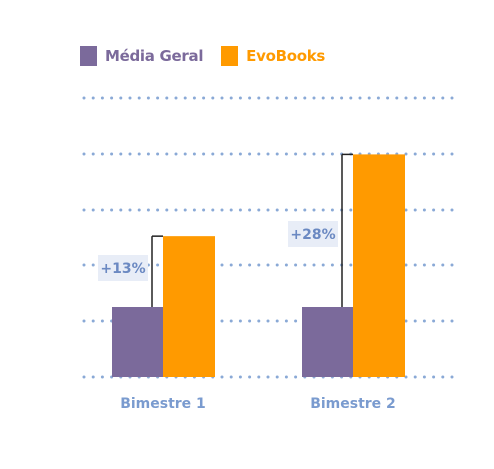 The image size is (494, 469). I want to click on x-tick-label: Bimestre 1, so click(163, 404).